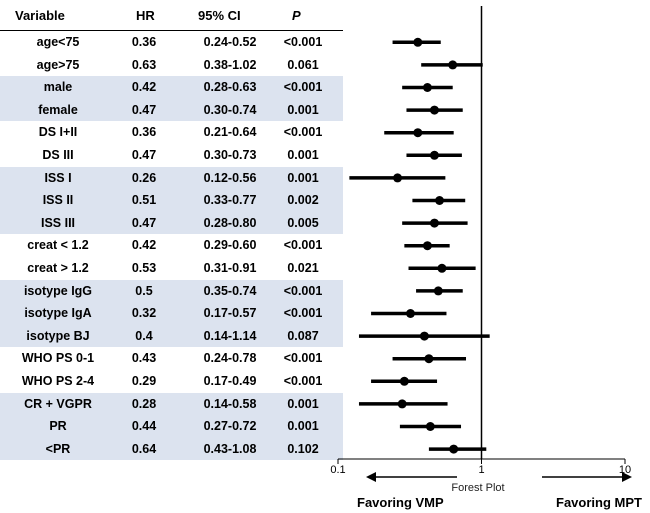 The image size is (650, 513). What do you see at coordinates (230, 245) in the screenshot?
I see `cell-ci: 0.29-0.60` at bounding box center [230, 245].